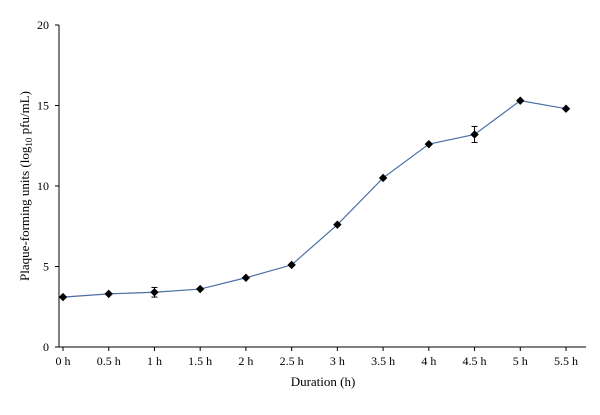 This screenshot has height=415, width=600. What do you see at coordinates (337, 361) in the screenshot?
I see `x-tick-label: 3 h` at bounding box center [337, 361].